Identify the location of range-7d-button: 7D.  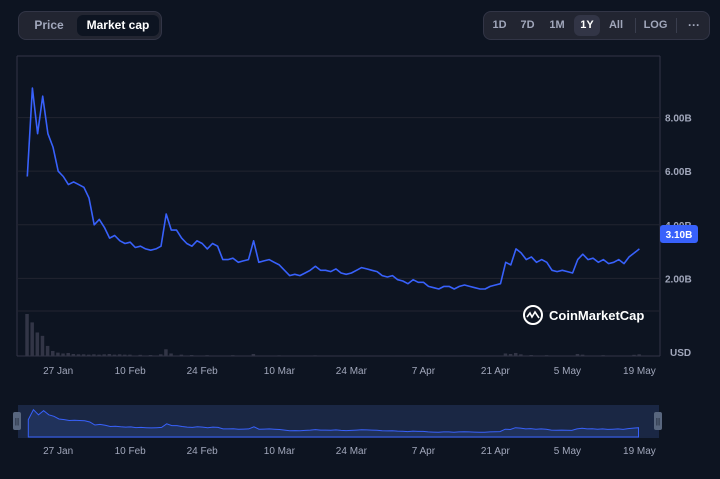
(527, 25).